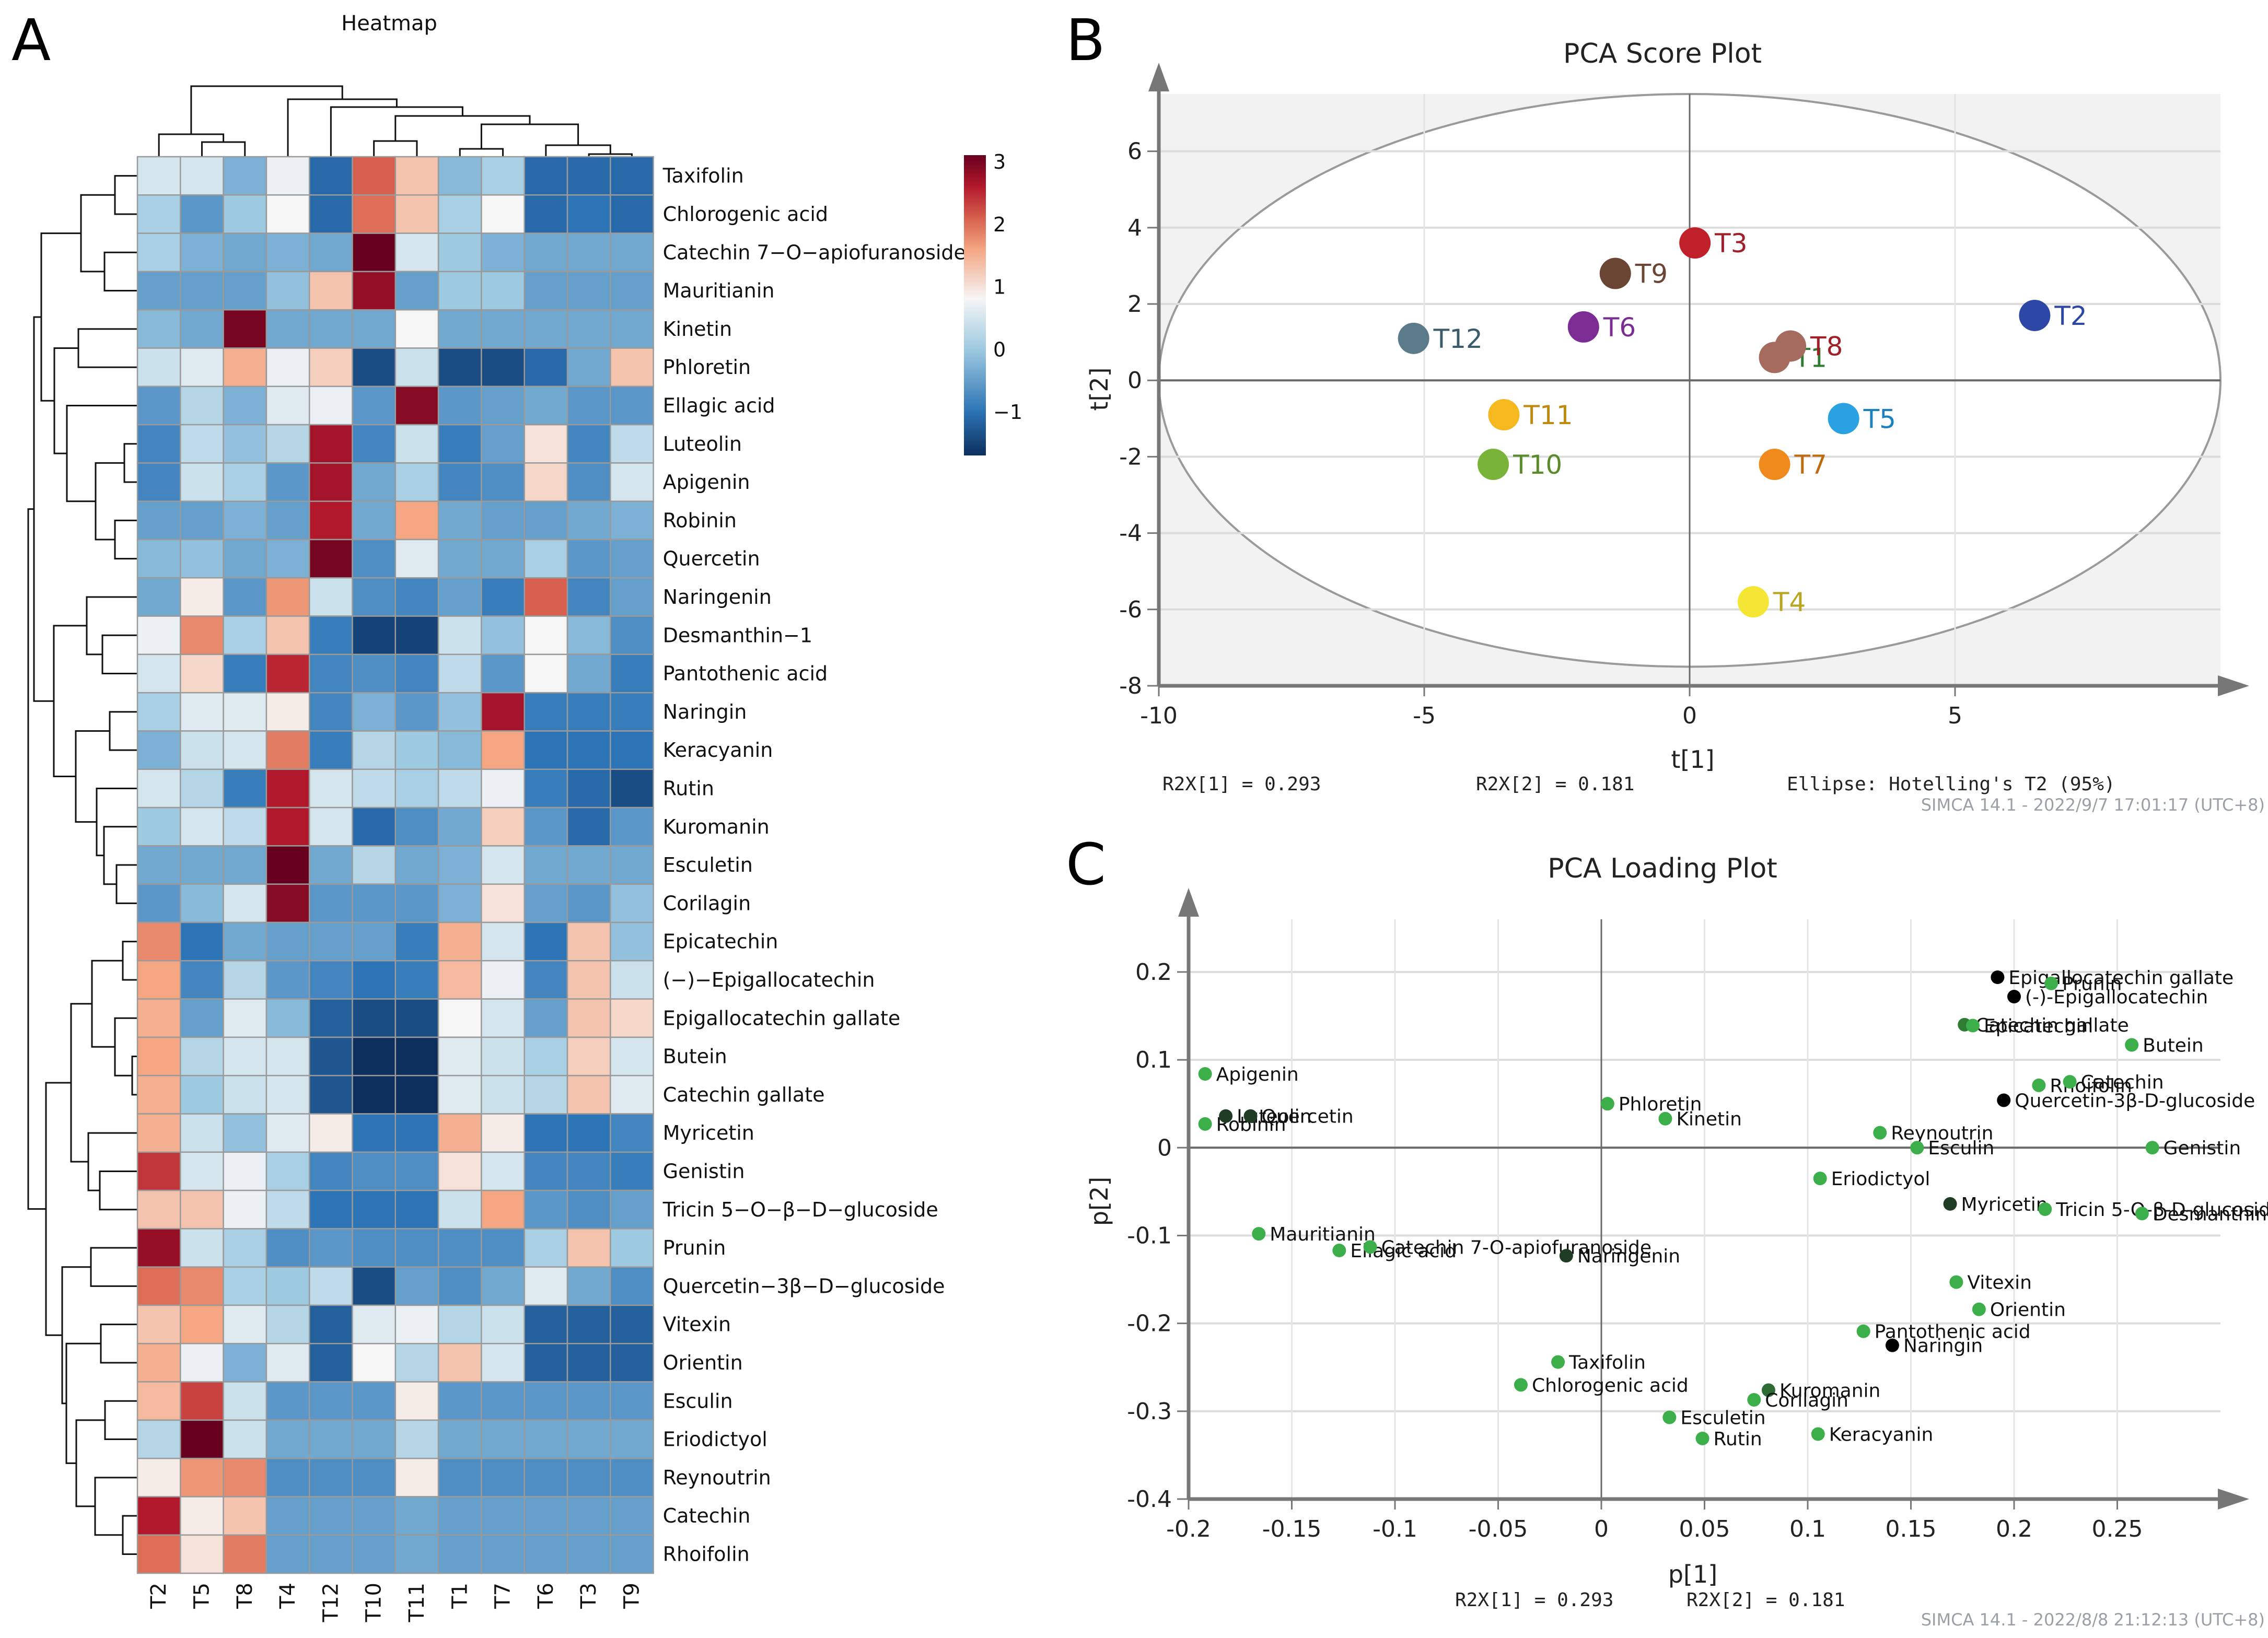 This screenshot has width=2268, height=1638. I want to click on score-plot-title: PCA Score Plot, so click(1662, 54).